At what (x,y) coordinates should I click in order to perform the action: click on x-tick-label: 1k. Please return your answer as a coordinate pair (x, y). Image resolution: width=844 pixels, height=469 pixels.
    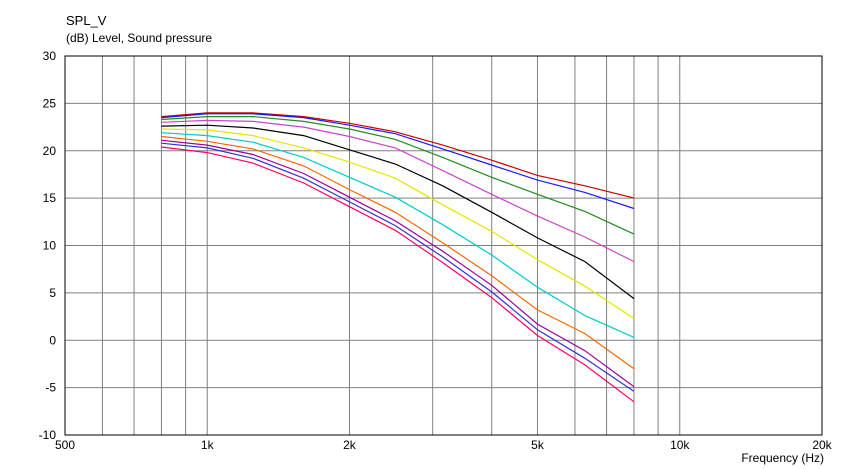
    Looking at the image, I should click on (208, 445).